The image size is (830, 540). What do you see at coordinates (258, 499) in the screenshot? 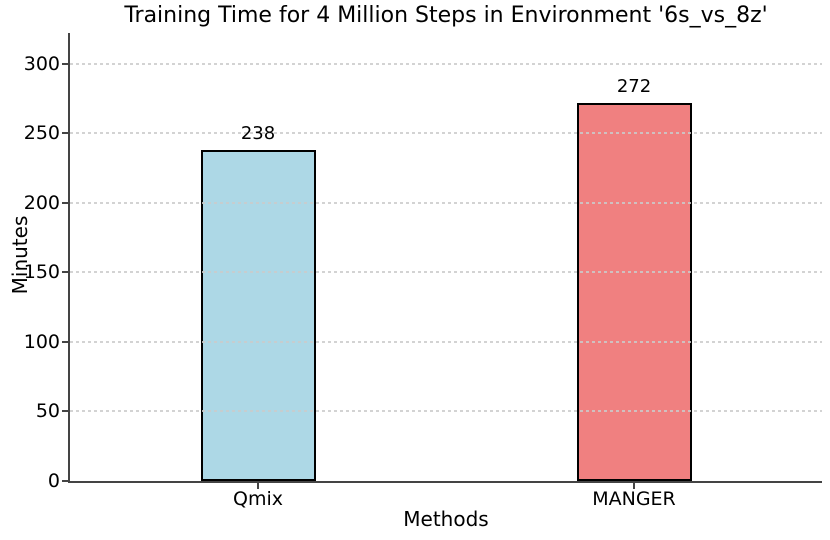
I see `x-tick-label: Qmix` at bounding box center [258, 499].